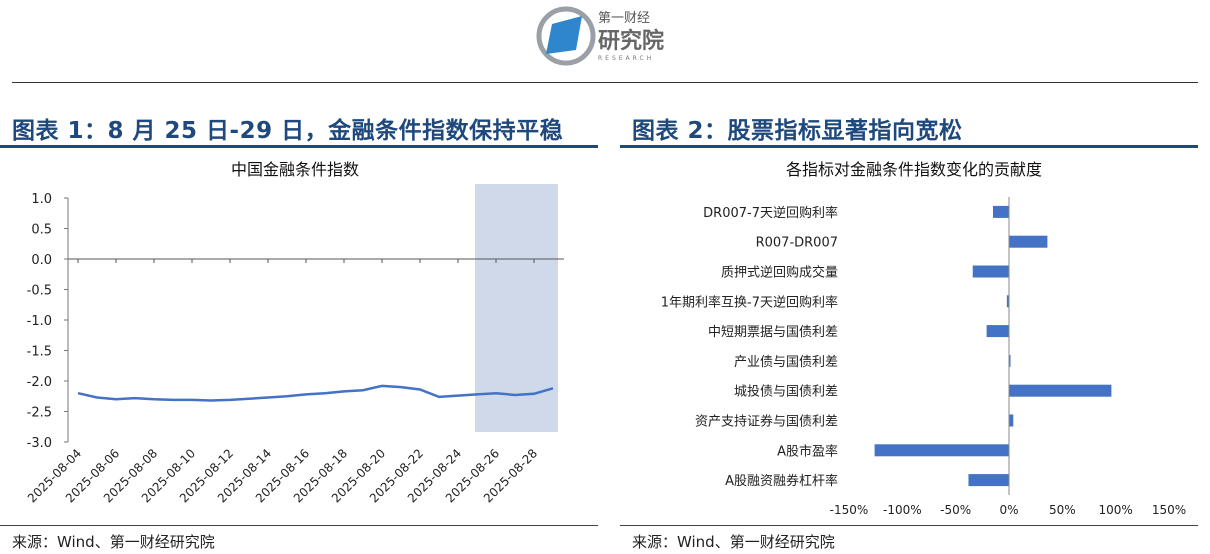 This screenshot has height=554, width=1210. What do you see at coordinates (797, 243) in the screenshot?
I see `category-label: R007-DR007` at bounding box center [797, 243].